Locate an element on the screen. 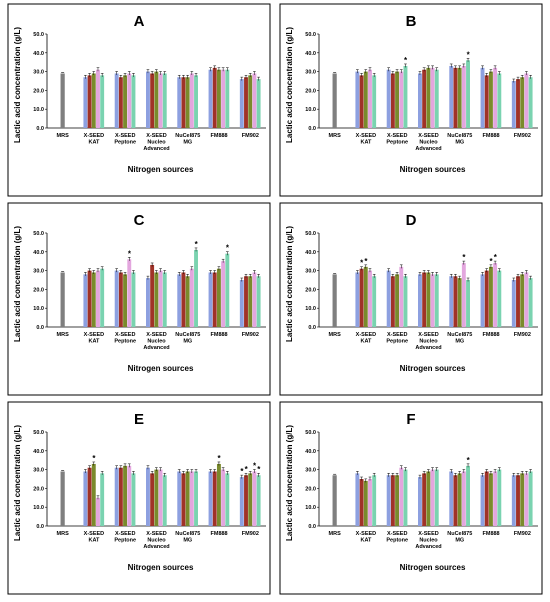 Image resolution: width=550 pixels, height=602 pixels. x-tick-label: NuCel875 is located at coordinates (187, 335).